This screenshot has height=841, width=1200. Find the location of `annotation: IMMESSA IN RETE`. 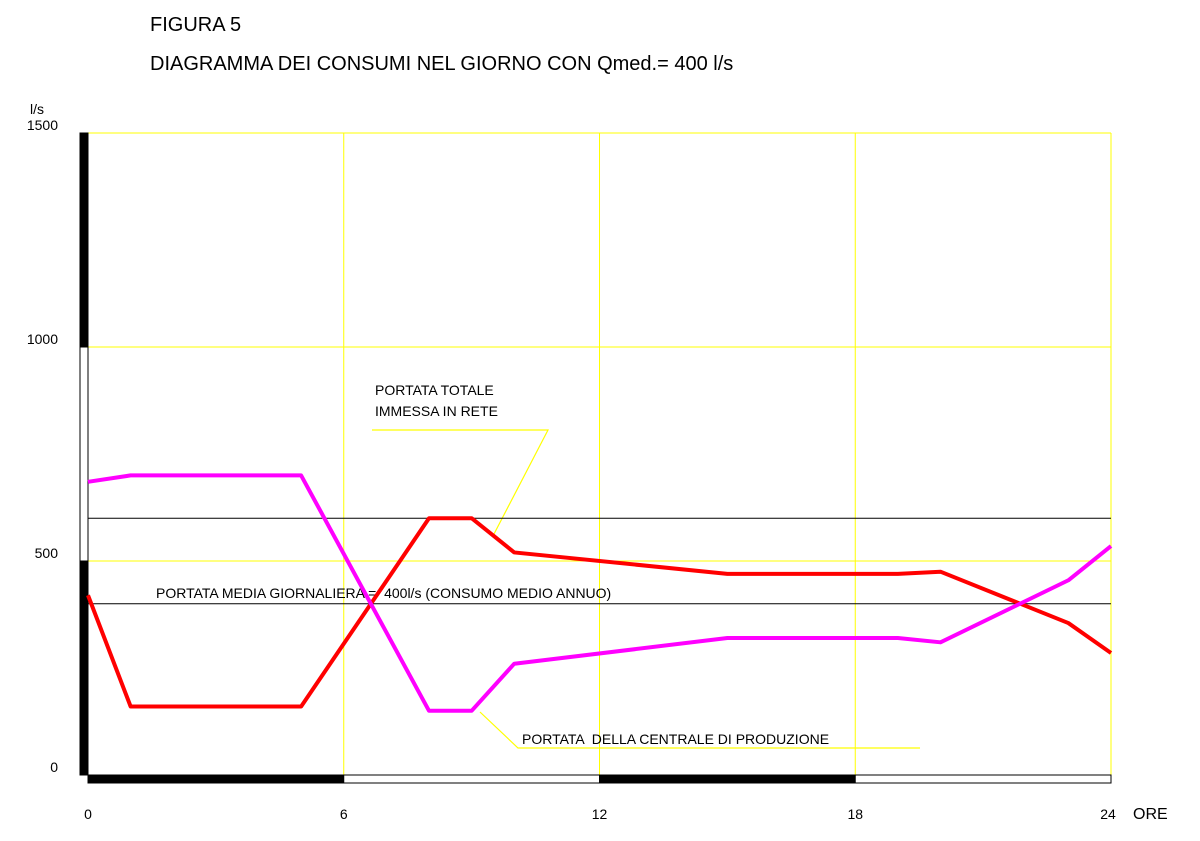

annotation: IMMESSA IN RETE is located at coordinates (436, 411).